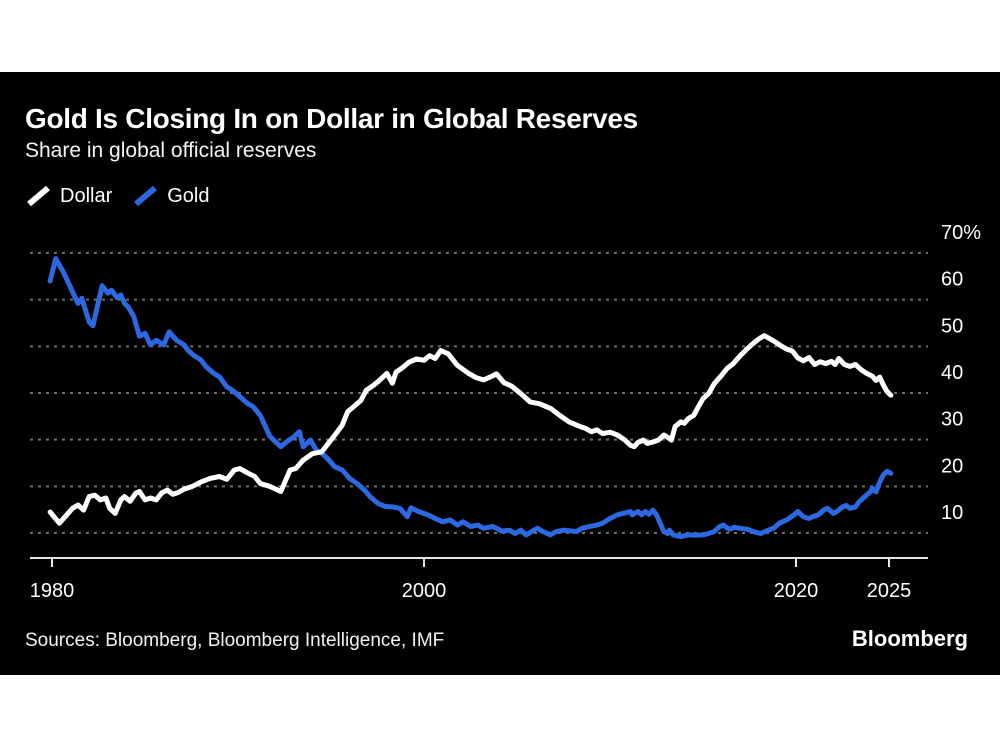 Image resolution: width=1000 pixels, height=750 pixels. What do you see at coordinates (952, 466) in the screenshot?
I see `y-axis-label: 20` at bounding box center [952, 466].